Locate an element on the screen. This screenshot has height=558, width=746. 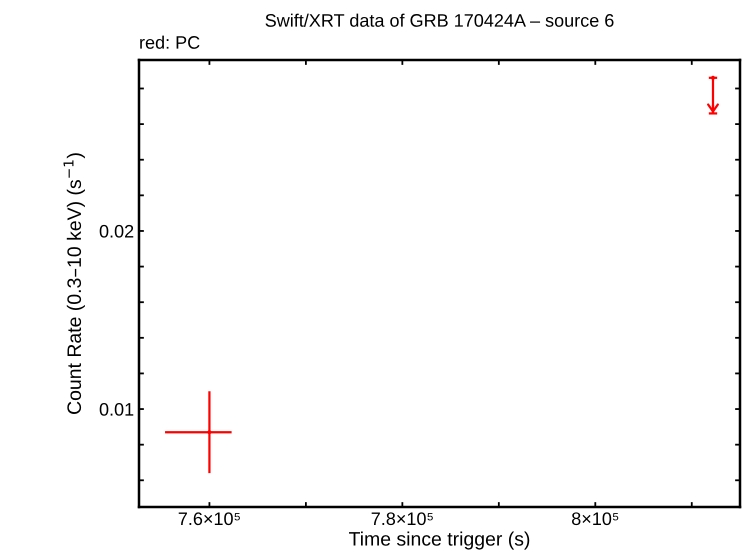
x-axis-title: Time since trigger (s) is located at coordinates (439, 540).